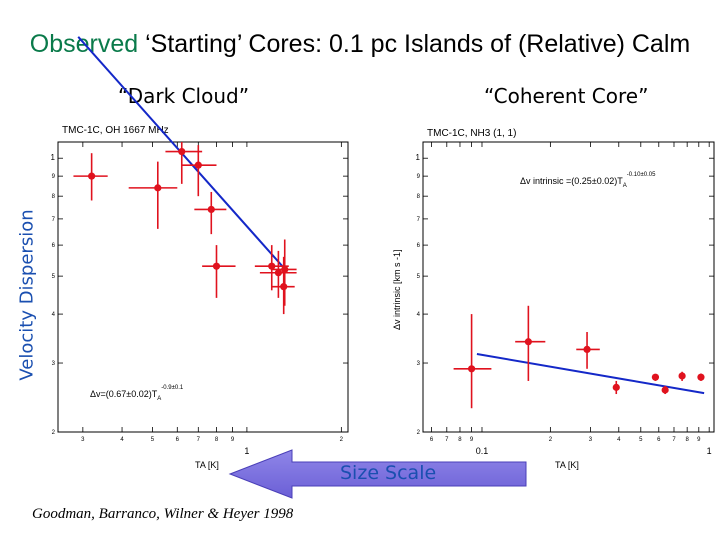 The image size is (720, 540). What do you see at coordinates (233, 440) in the screenshot?
I see `oh-xtick-label: 9` at bounding box center [233, 440].